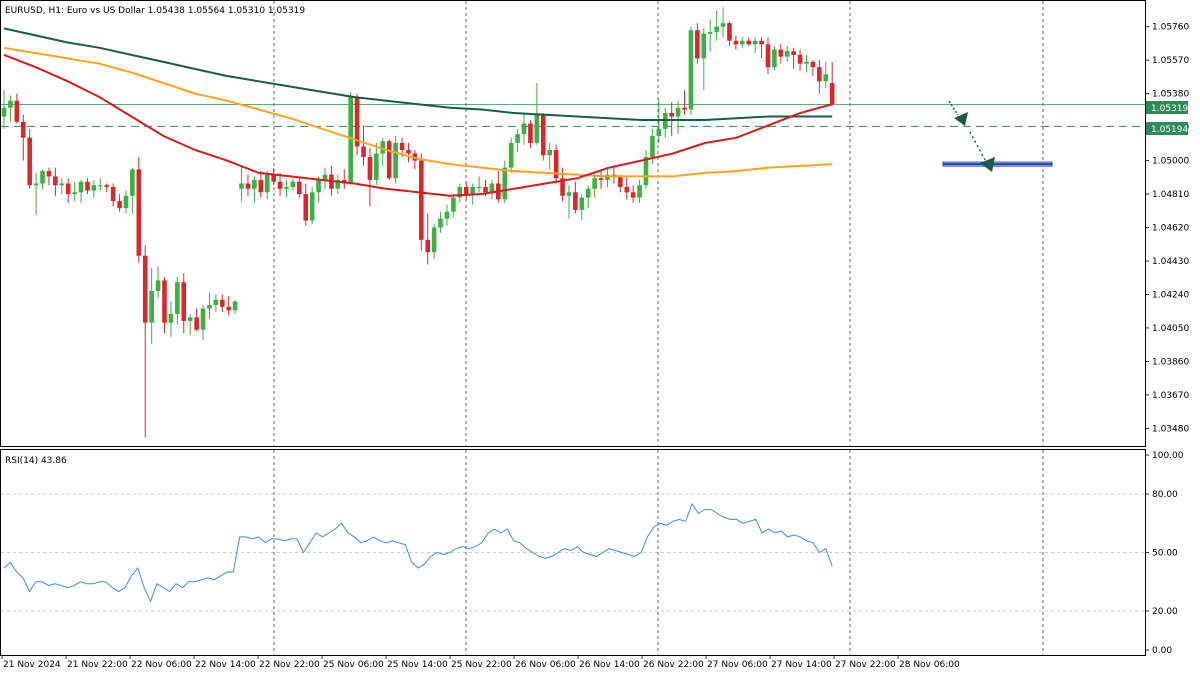  What do you see at coordinates (1165, 554) in the screenshot?
I see `rsi-y-tick-label: 50.00` at bounding box center [1165, 554].